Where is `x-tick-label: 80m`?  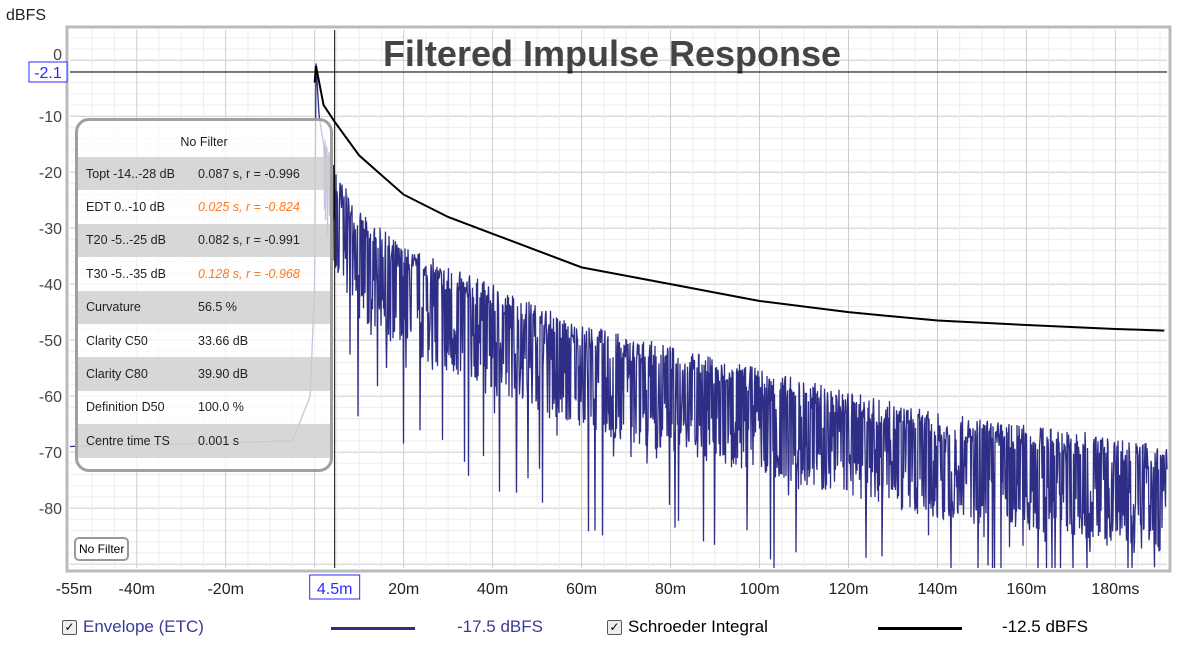 x-tick-label: 80m is located at coordinates (670, 589).